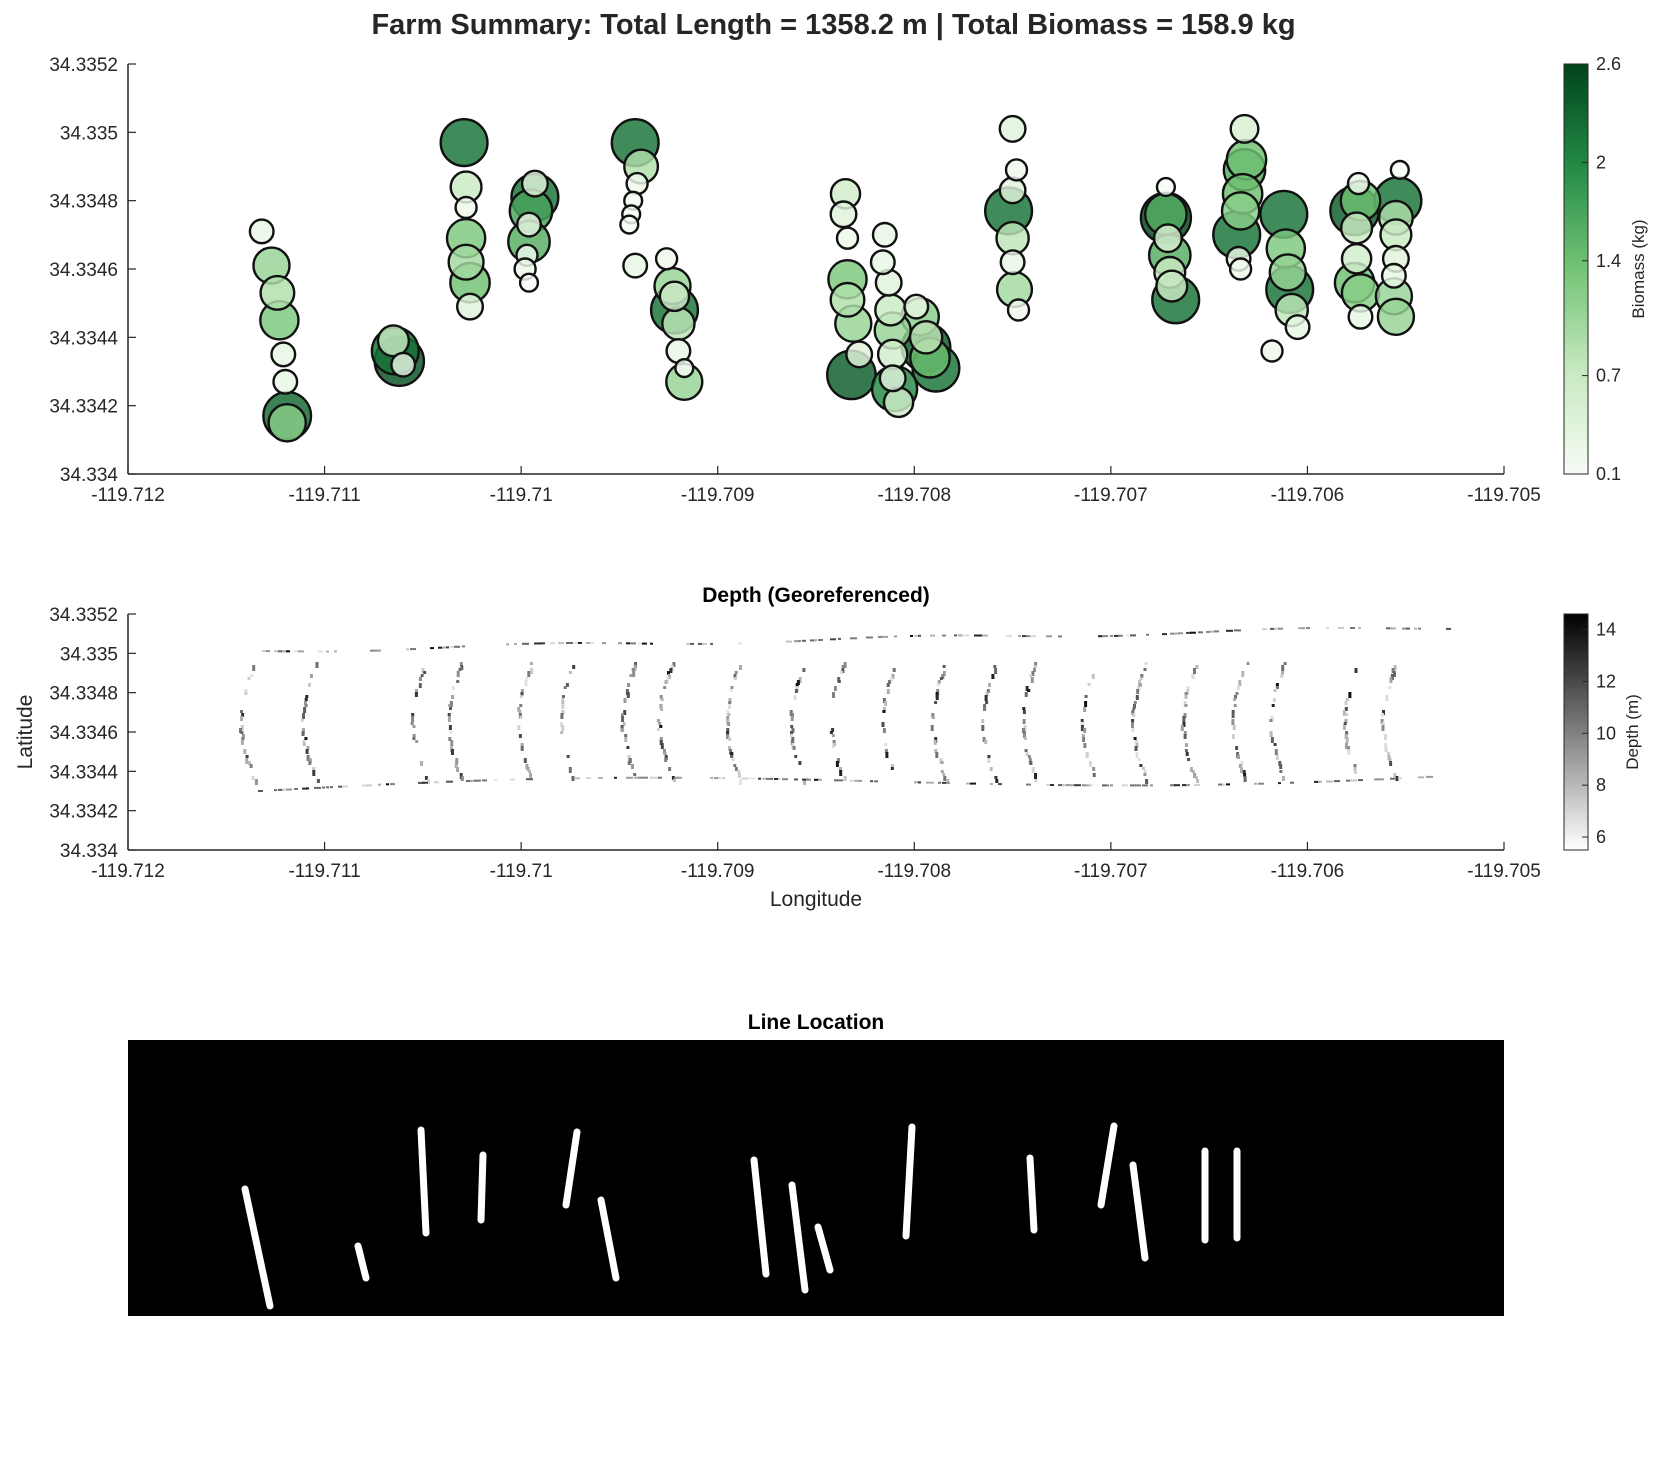 The width and height of the screenshot is (1667, 1458). I want to click on y-tick-label: 34.335, so click(89, 133).